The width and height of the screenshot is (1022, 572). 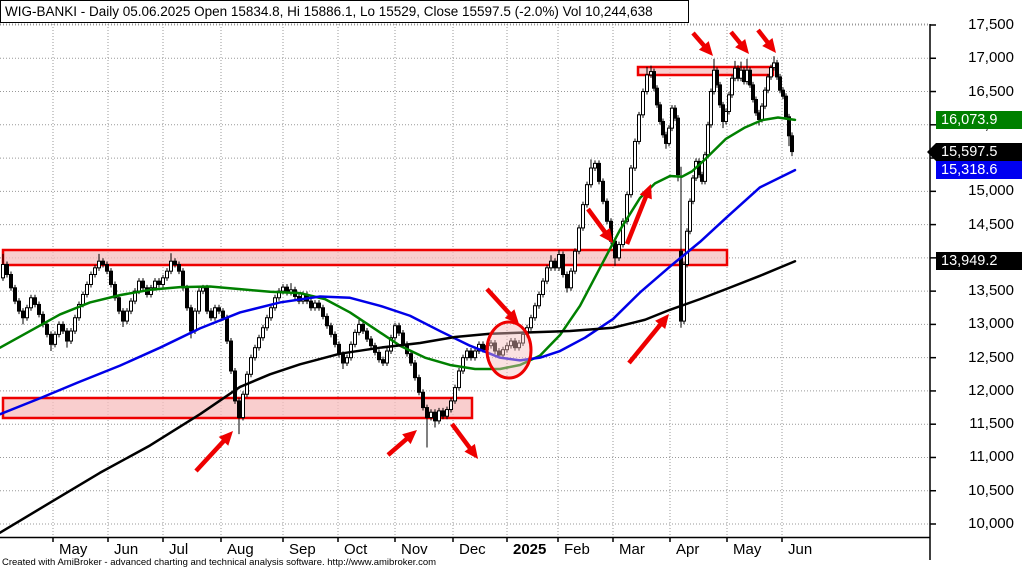 What do you see at coordinates (530, 549) in the screenshot?
I see `month-label: 2025` at bounding box center [530, 549].